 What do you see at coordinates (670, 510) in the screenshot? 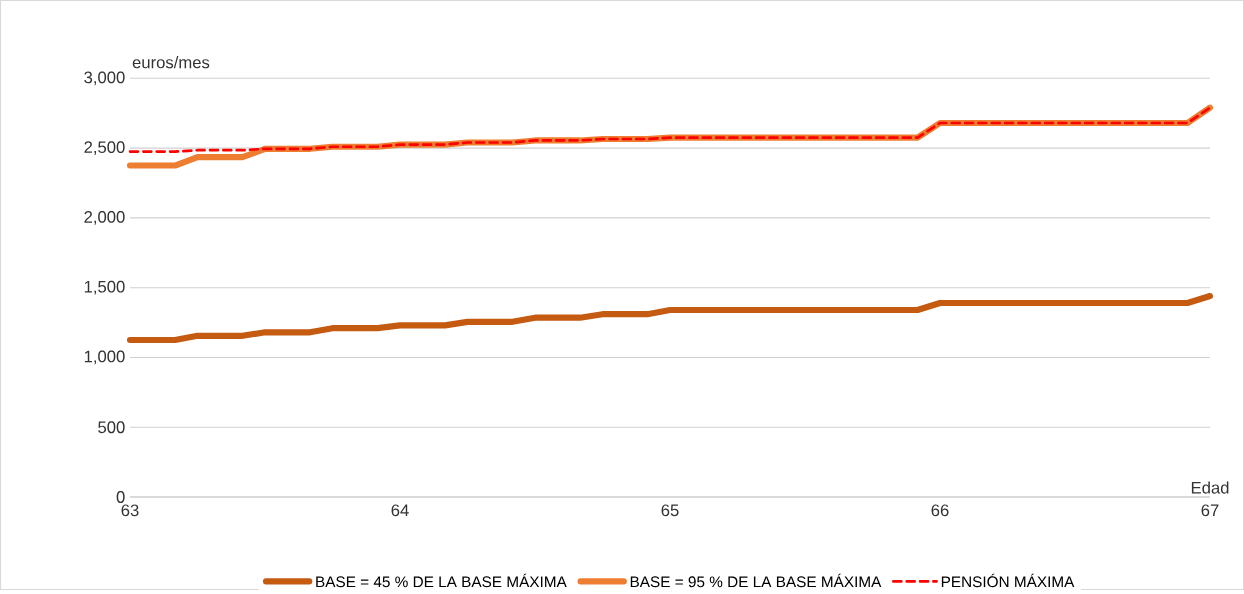
I see `x-tick-label: 65` at bounding box center [670, 510].